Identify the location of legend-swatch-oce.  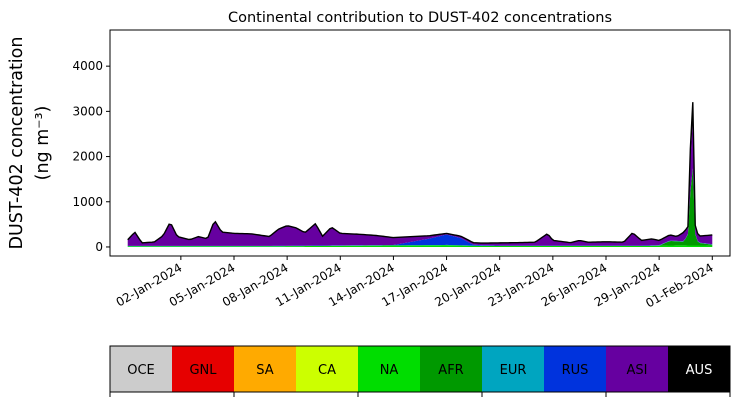
(141, 369).